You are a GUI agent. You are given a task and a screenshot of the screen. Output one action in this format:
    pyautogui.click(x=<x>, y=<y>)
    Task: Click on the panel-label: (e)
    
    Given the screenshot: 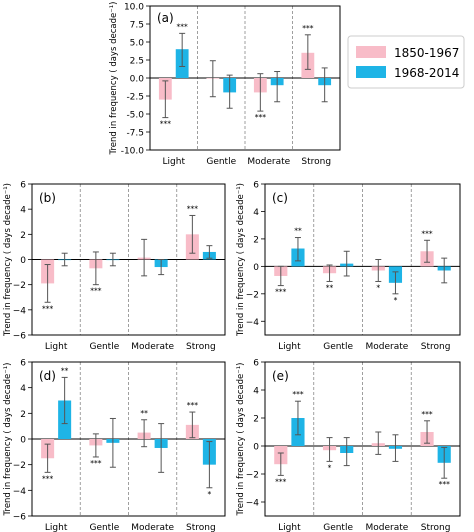 What is the action you would take?
    pyautogui.click(x=280, y=376)
    